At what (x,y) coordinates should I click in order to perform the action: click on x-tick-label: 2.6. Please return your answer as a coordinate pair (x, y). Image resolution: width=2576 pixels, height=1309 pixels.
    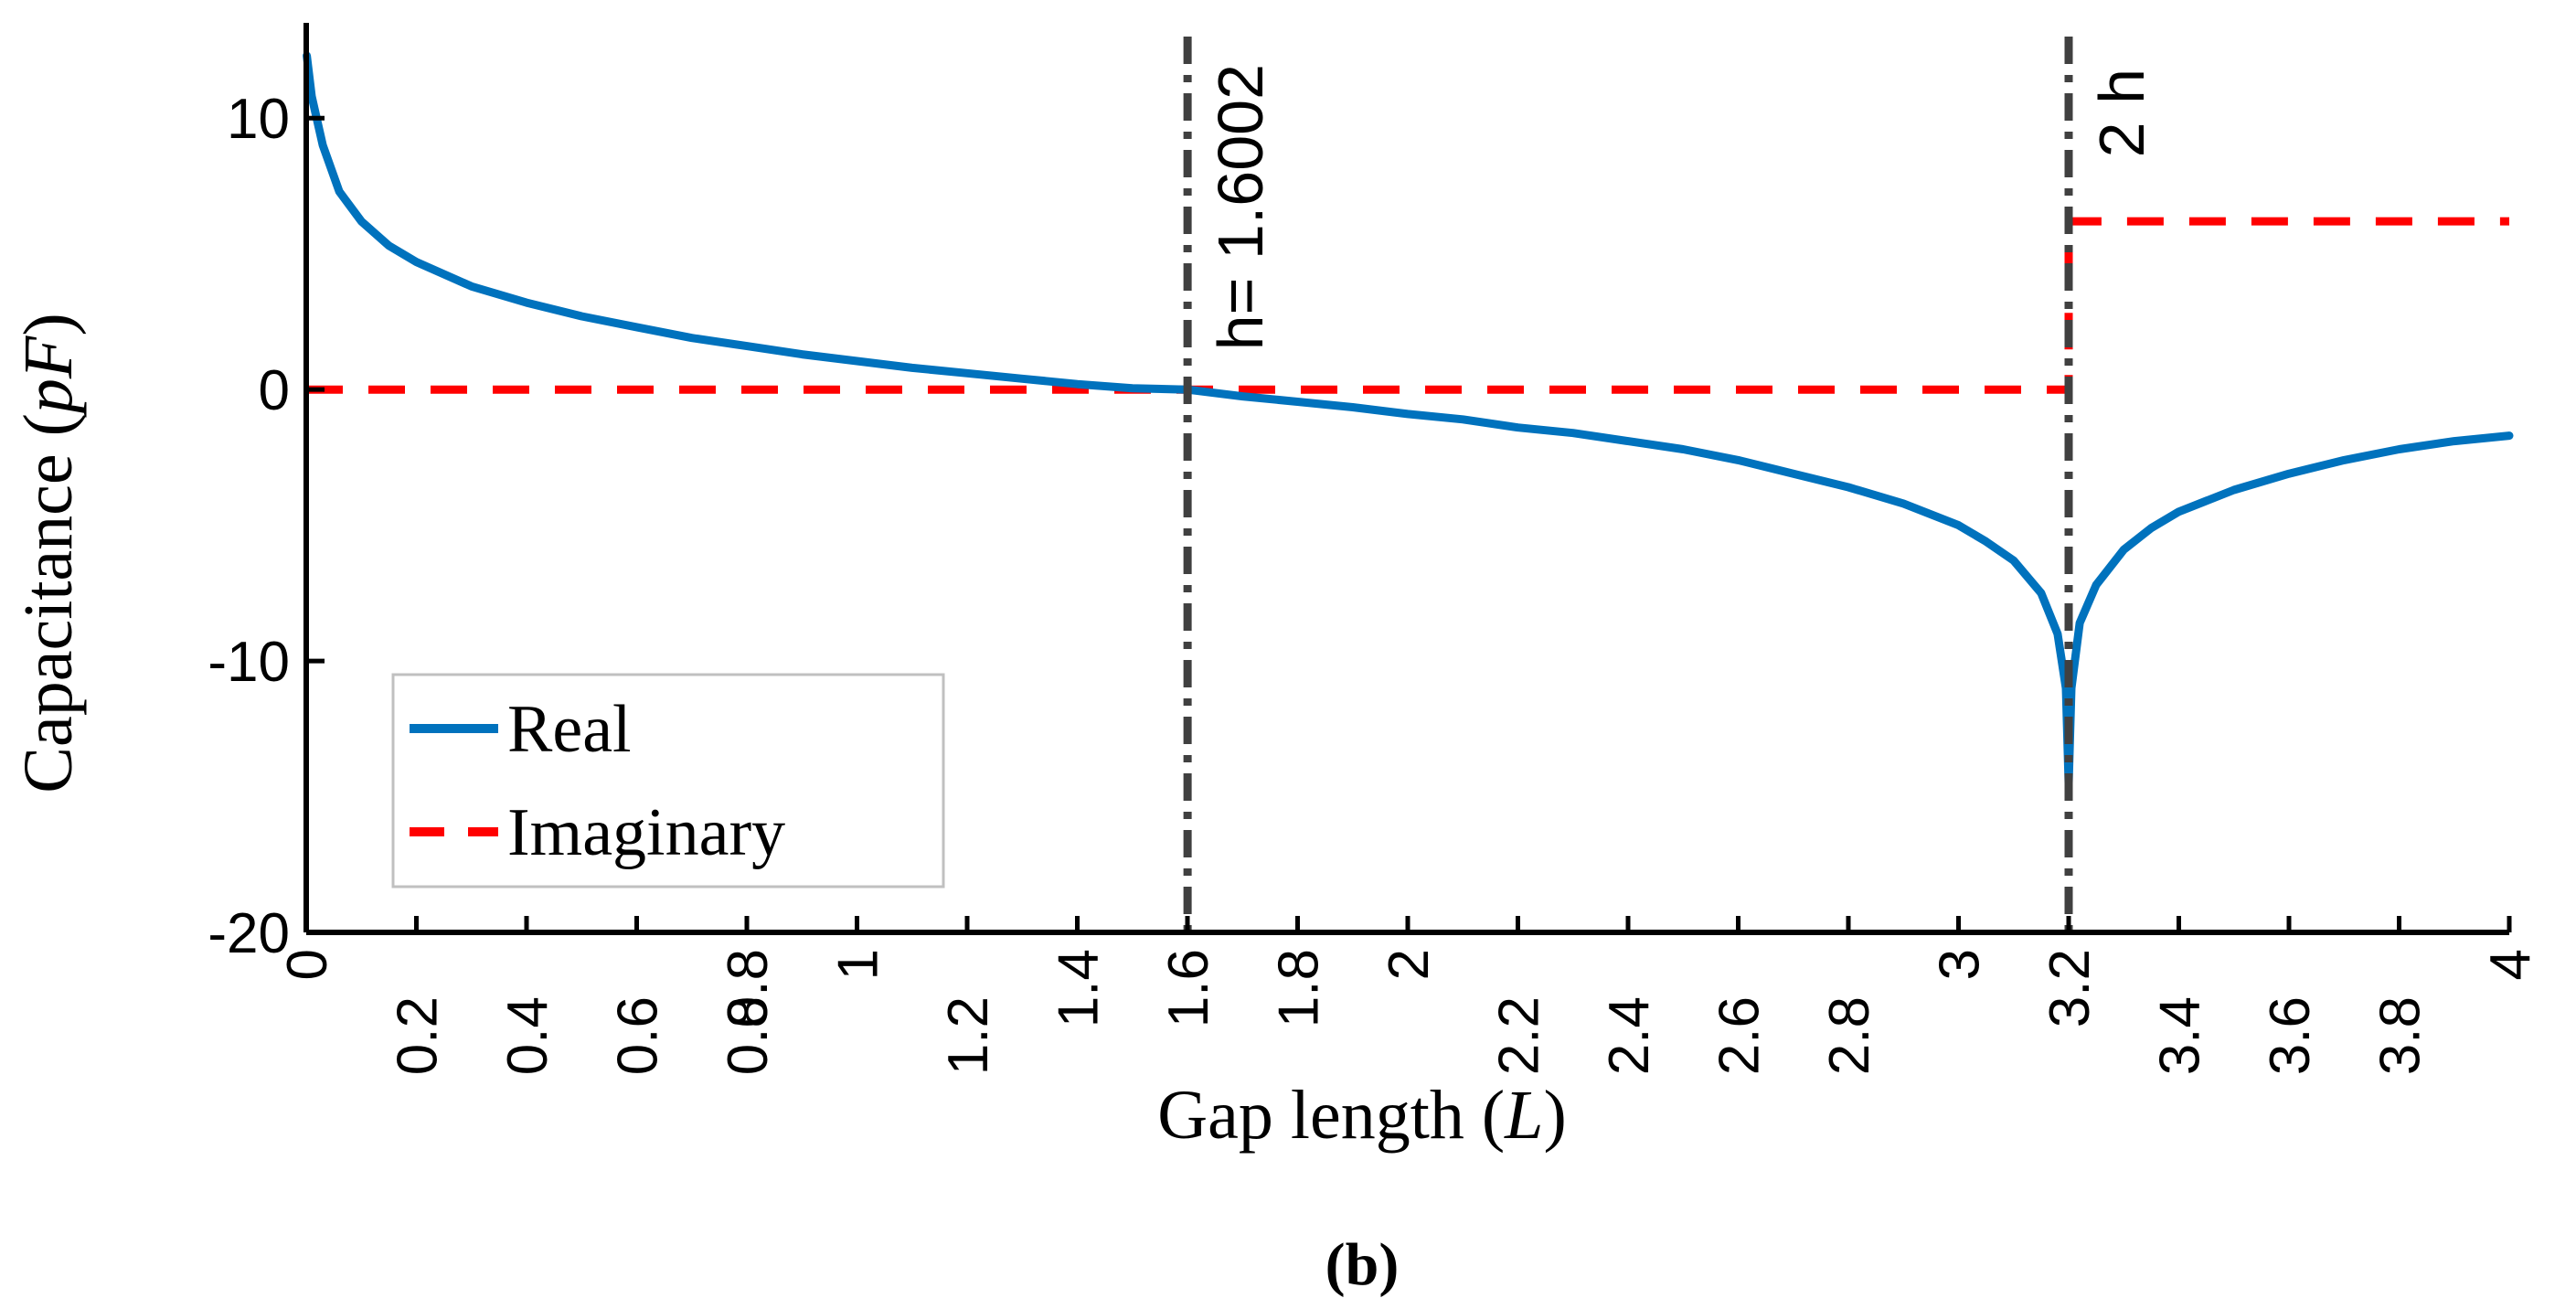
    Looking at the image, I should click on (1740, 1035).